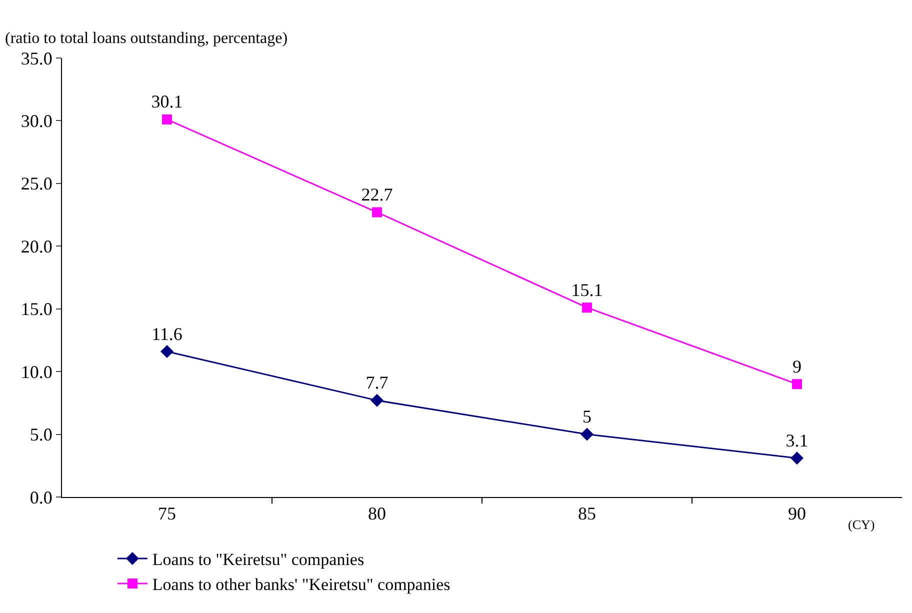 The image size is (912, 613). I want to click on x-axis-title: (CY), so click(861, 524).